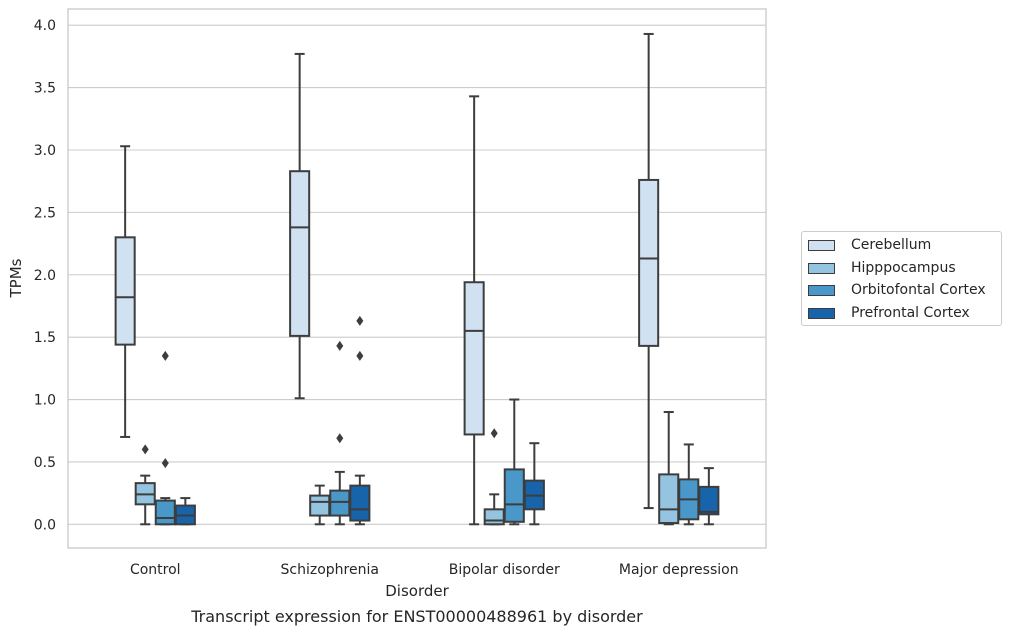  Describe the element at coordinates (821, 268) in the screenshot. I see `legend-swatch-hippocampus` at that location.